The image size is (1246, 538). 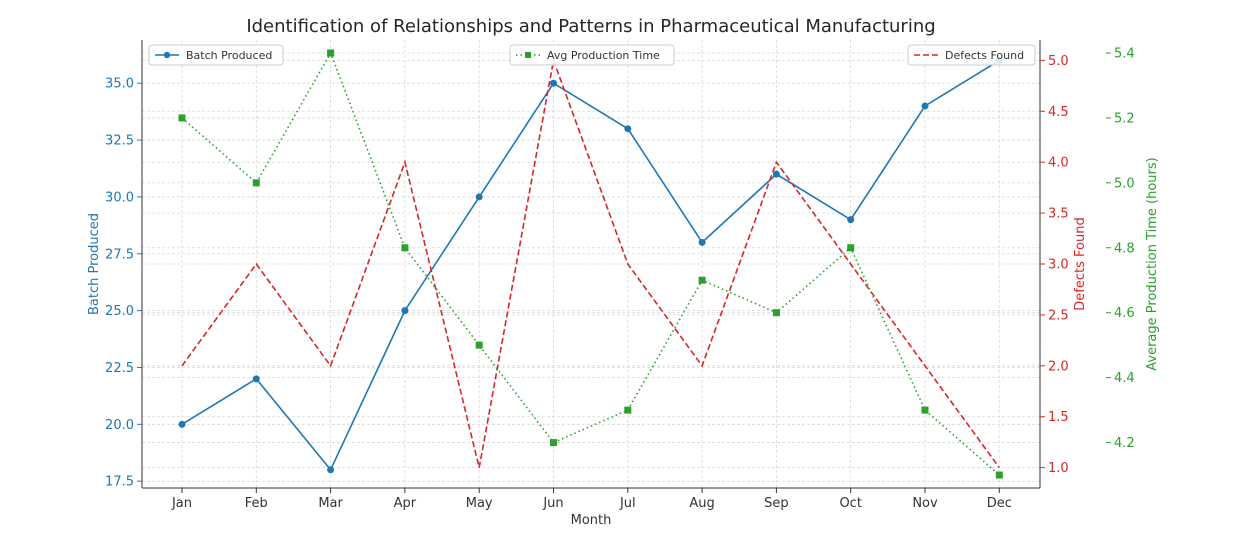 What do you see at coordinates (591, 520) in the screenshot?
I see `x-axis-label: Month` at bounding box center [591, 520].